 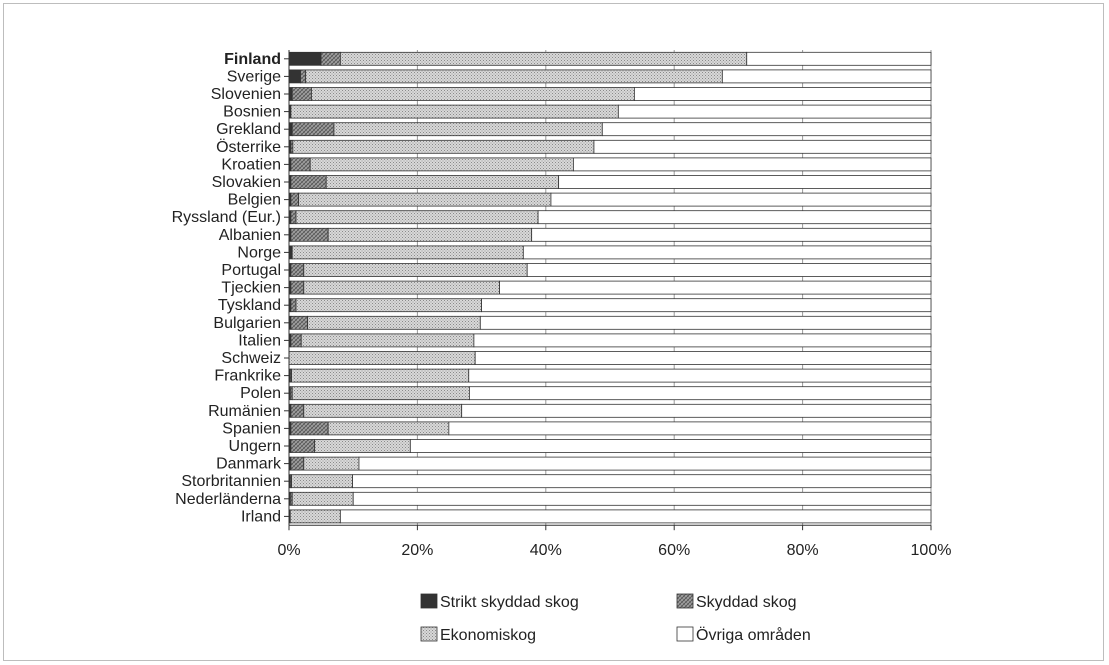 What do you see at coordinates (228, 499) in the screenshot?
I see `y-category-label: Nederländerna` at bounding box center [228, 499].